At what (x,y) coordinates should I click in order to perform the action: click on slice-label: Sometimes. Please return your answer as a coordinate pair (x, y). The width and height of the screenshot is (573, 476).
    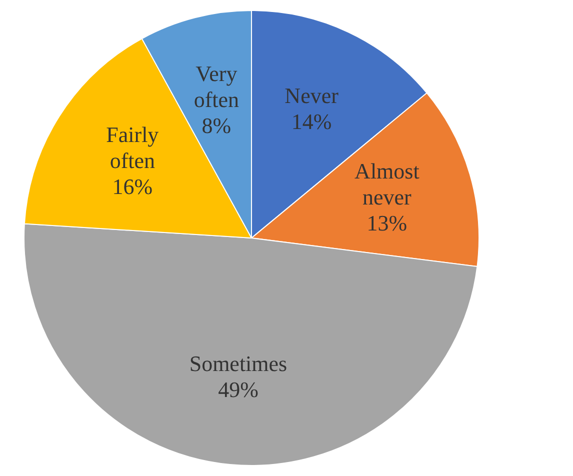
    Looking at the image, I should click on (238, 363).